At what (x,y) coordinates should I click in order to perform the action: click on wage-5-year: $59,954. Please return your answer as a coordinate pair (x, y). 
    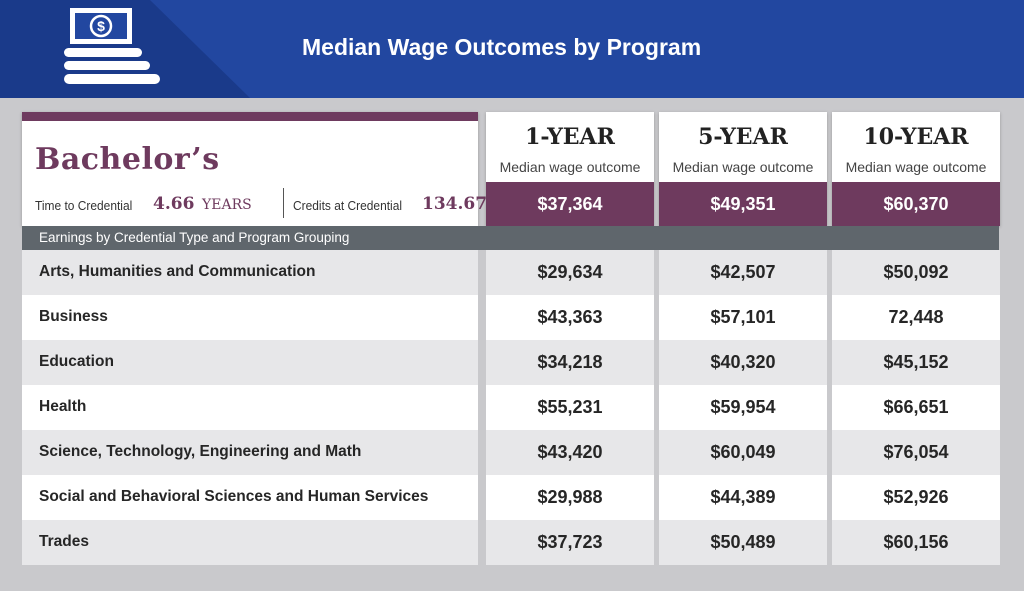
    Looking at the image, I should click on (743, 407).